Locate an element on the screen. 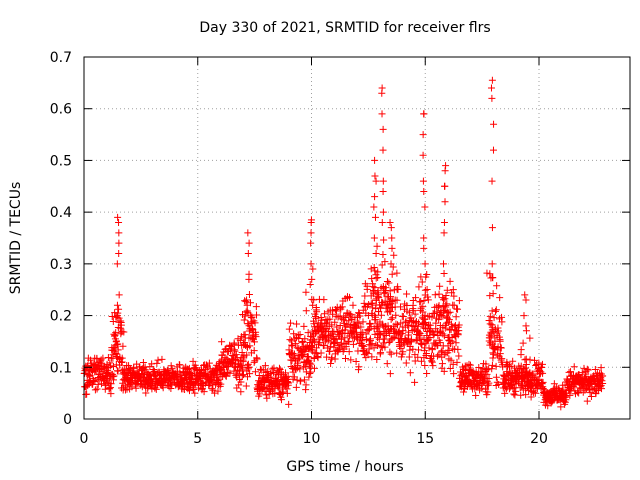  y-axis-label: SRMTID / TECUs is located at coordinates (16, 238).